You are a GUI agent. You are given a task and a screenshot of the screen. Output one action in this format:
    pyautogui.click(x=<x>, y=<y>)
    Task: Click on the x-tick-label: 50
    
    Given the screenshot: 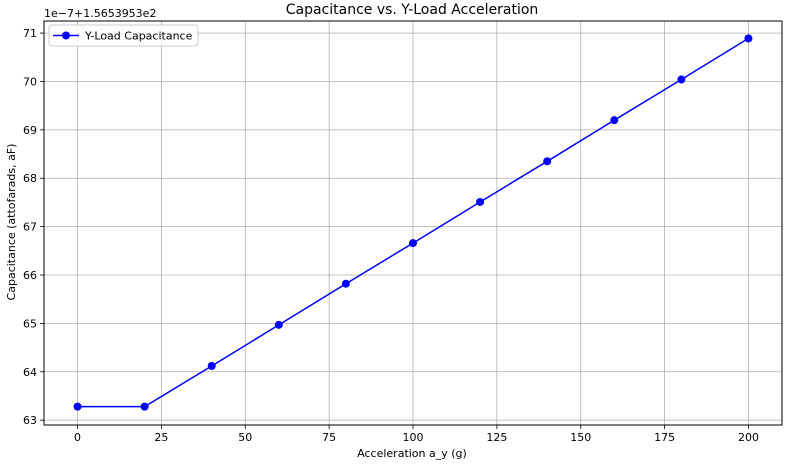 What is the action you would take?
    pyautogui.click(x=245, y=437)
    